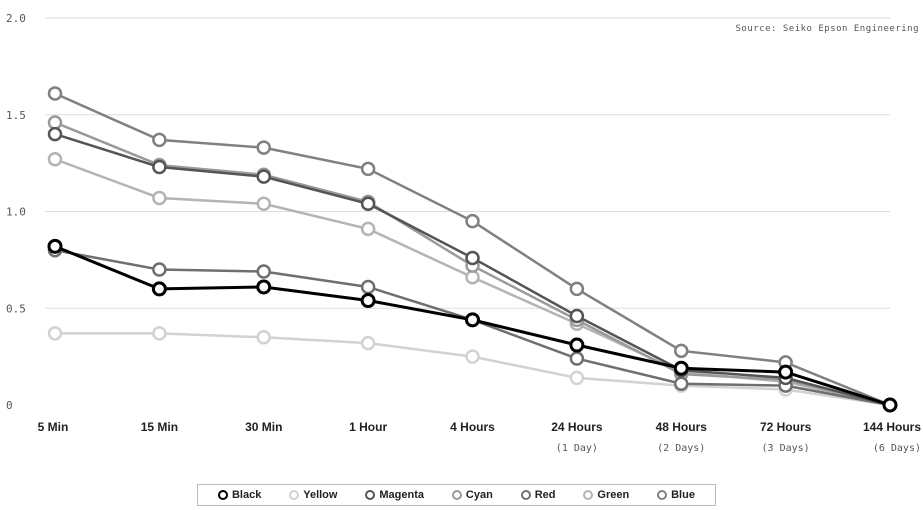  Describe the element at coordinates (613, 495) in the screenshot. I see `legend-label: Green` at that location.